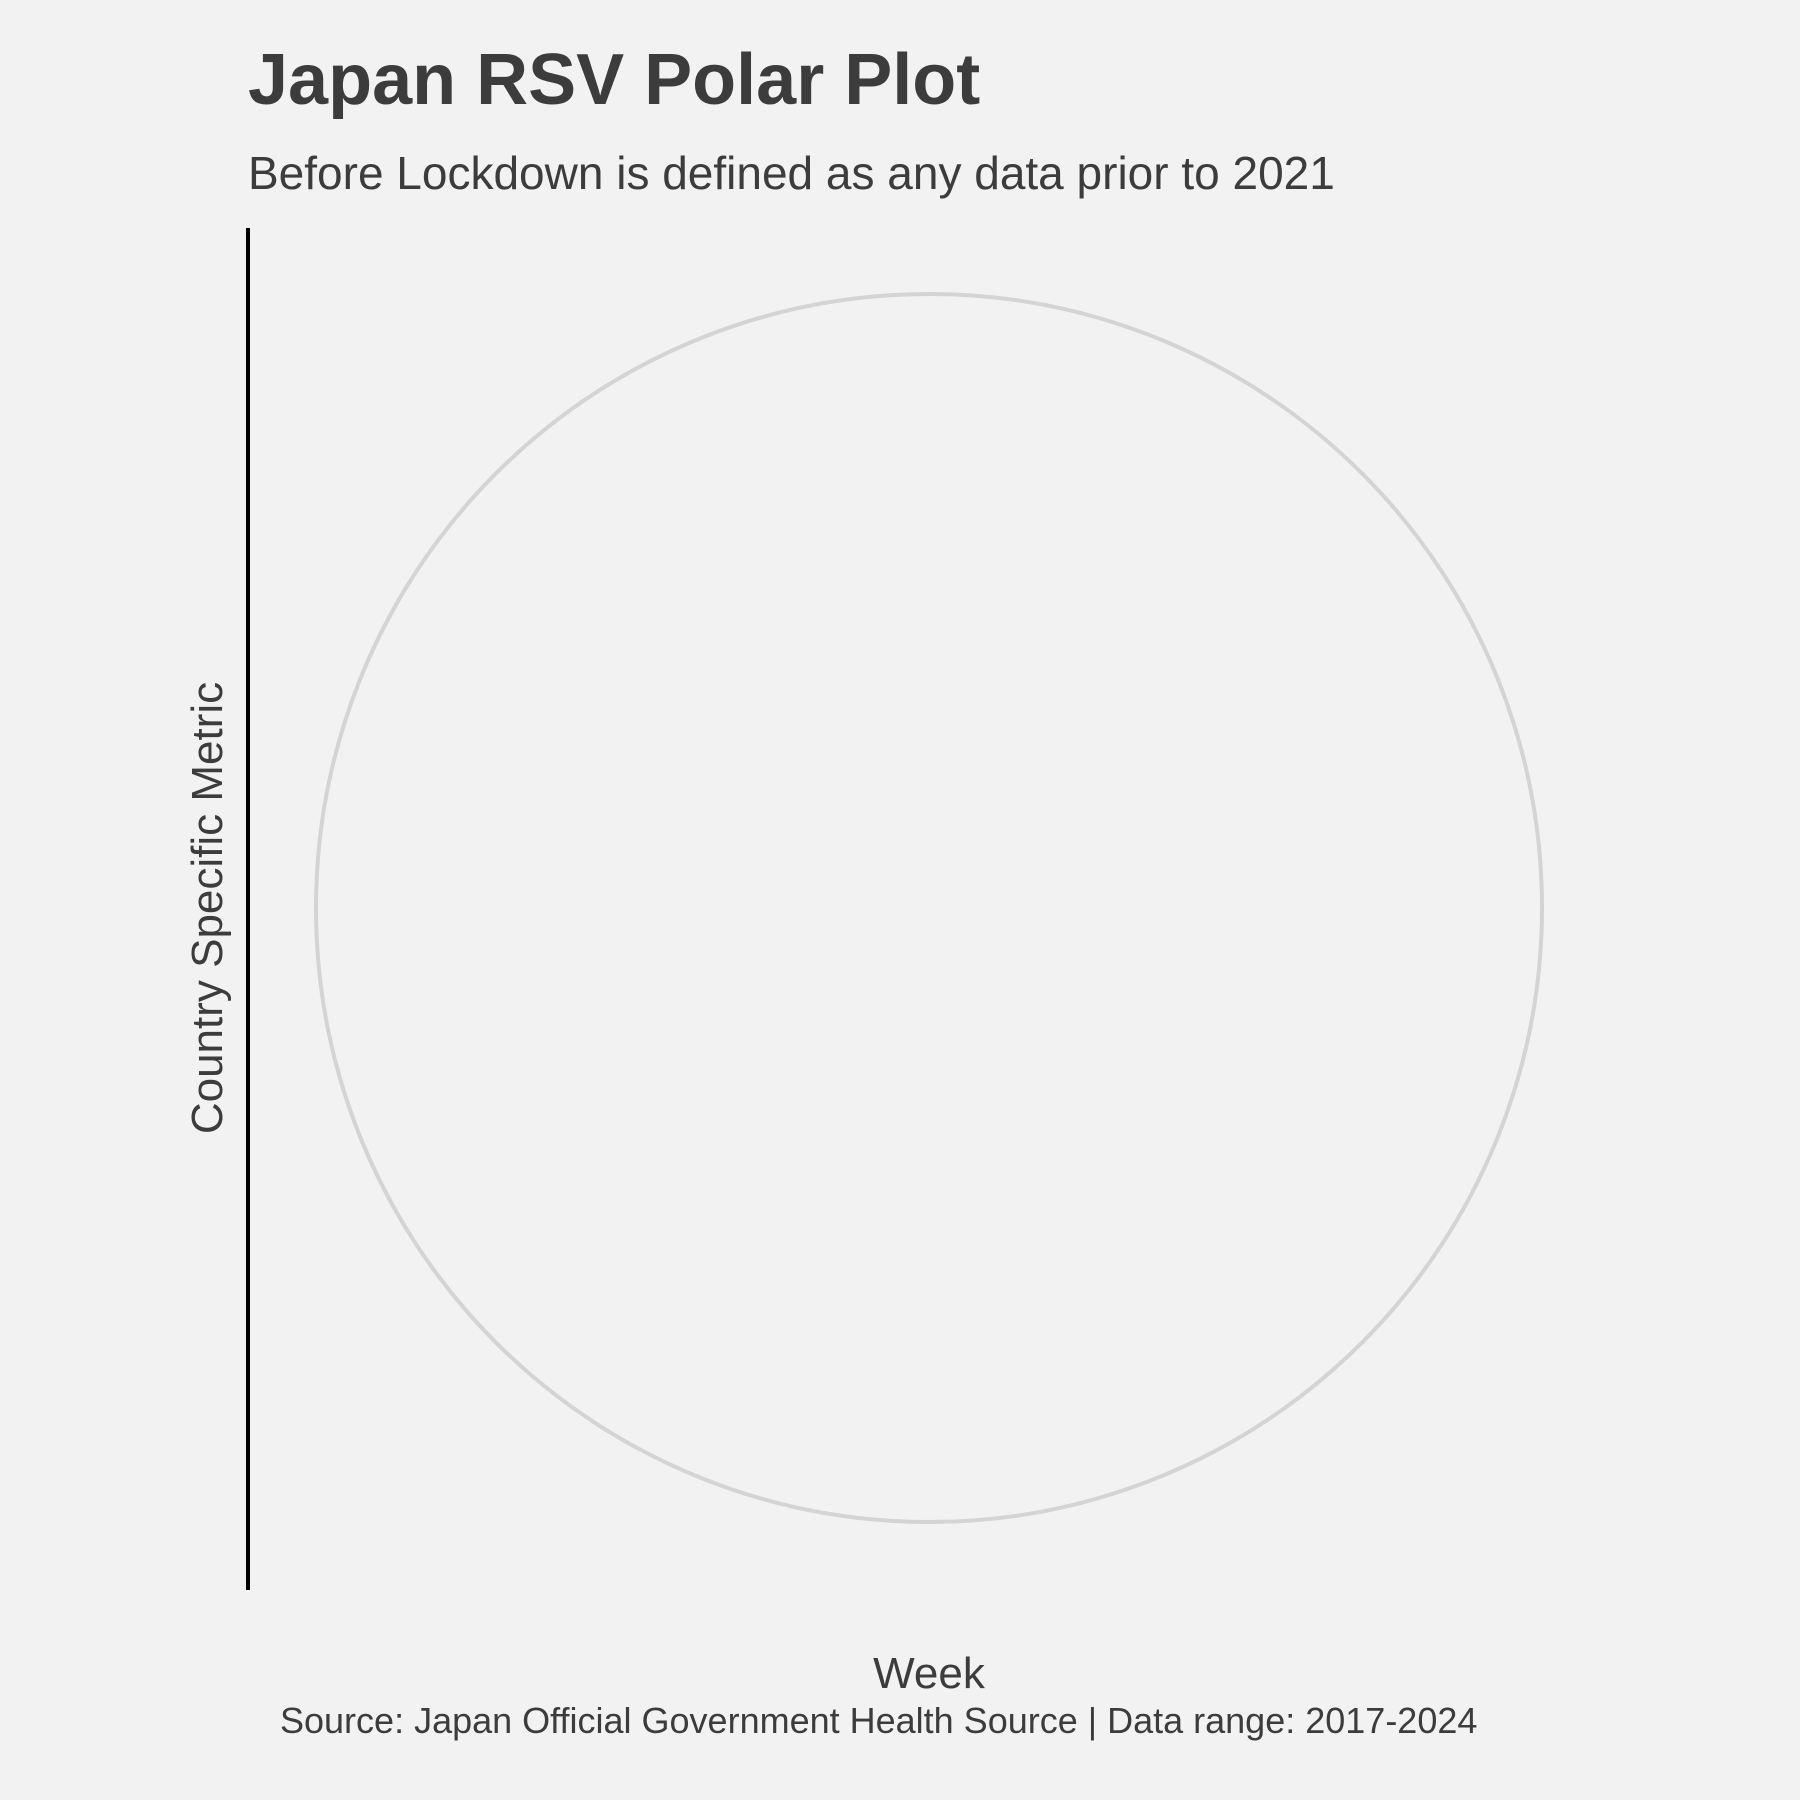 The image size is (1800, 1800). What do you see at coordinates (207, 908) in the screenshot?
I see `y-axis-label: Country Specific Metric` at bounding box center [207, 908].